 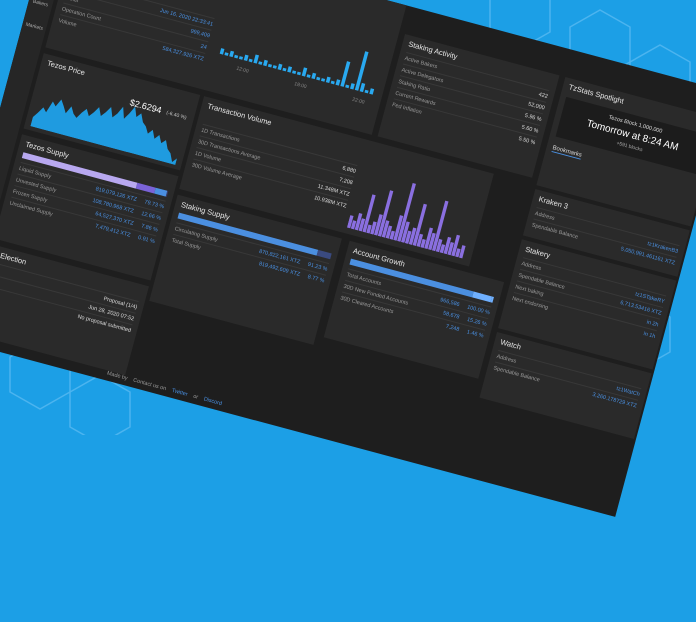 I want to click on row-value: 5.50 %, so click(x=527, y=140).